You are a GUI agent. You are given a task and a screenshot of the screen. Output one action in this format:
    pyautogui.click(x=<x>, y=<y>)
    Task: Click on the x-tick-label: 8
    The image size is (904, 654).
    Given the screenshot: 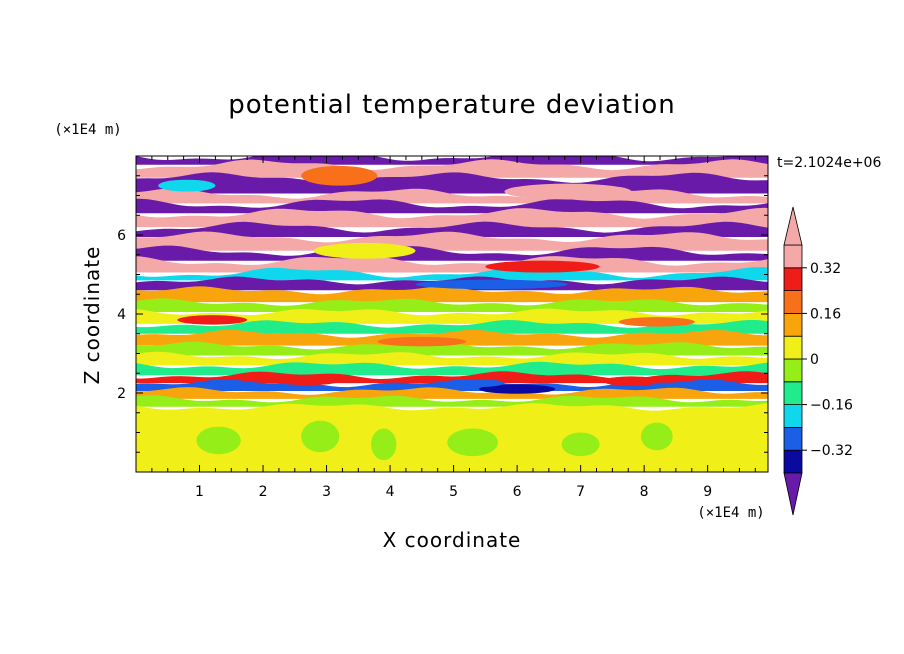 What is the action you would take?
    pyautogui.click(x=644, y=492)
    